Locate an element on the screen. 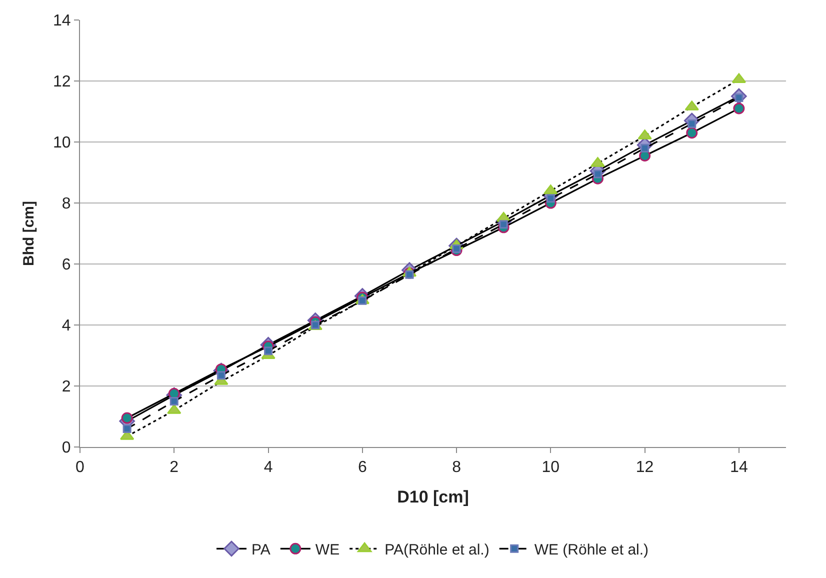  y-tick-label: 12 is located at coordinates (62, 82).